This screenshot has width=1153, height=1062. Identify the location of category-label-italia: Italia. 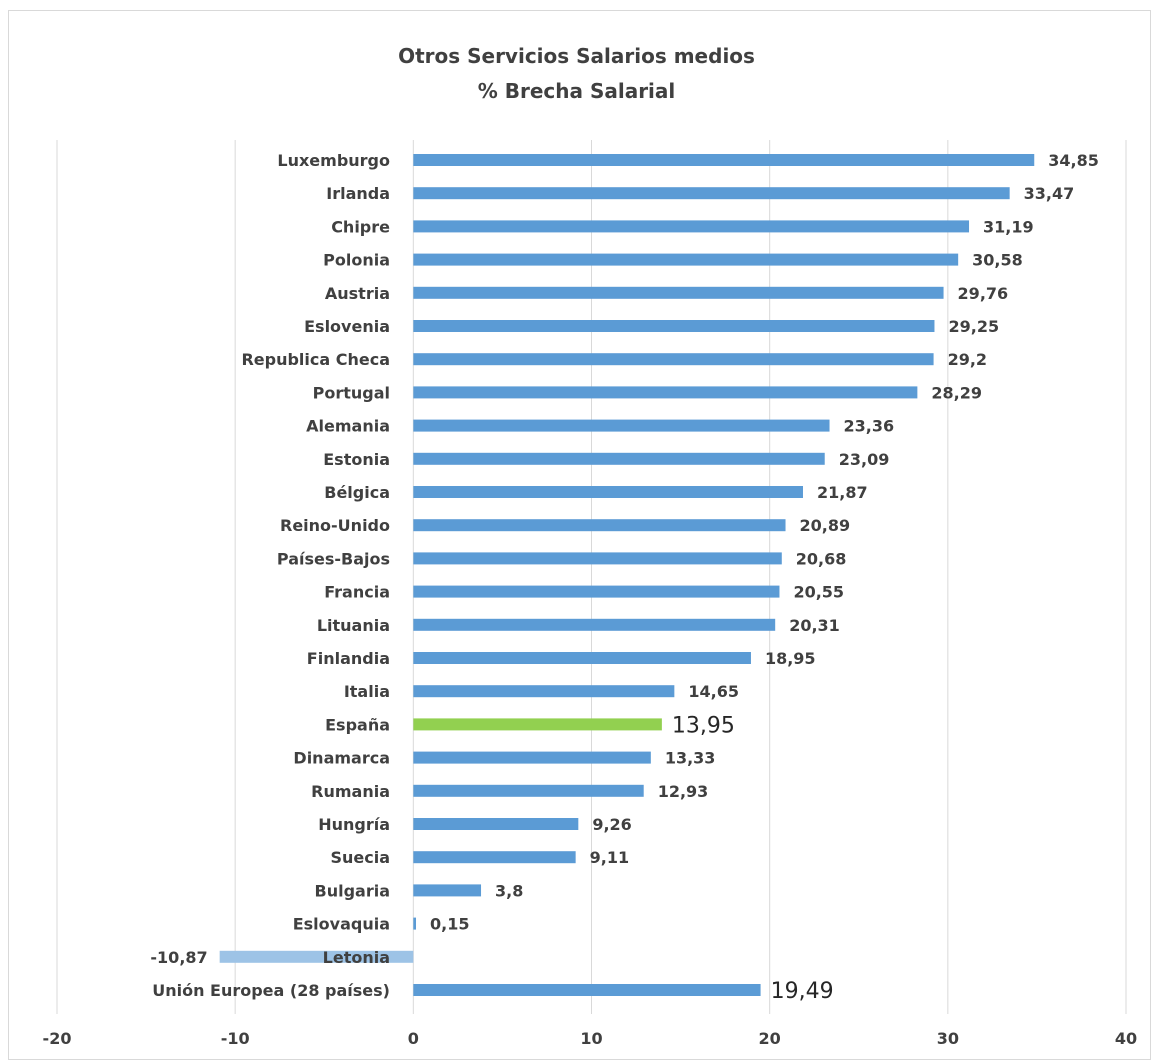
(367, 691).